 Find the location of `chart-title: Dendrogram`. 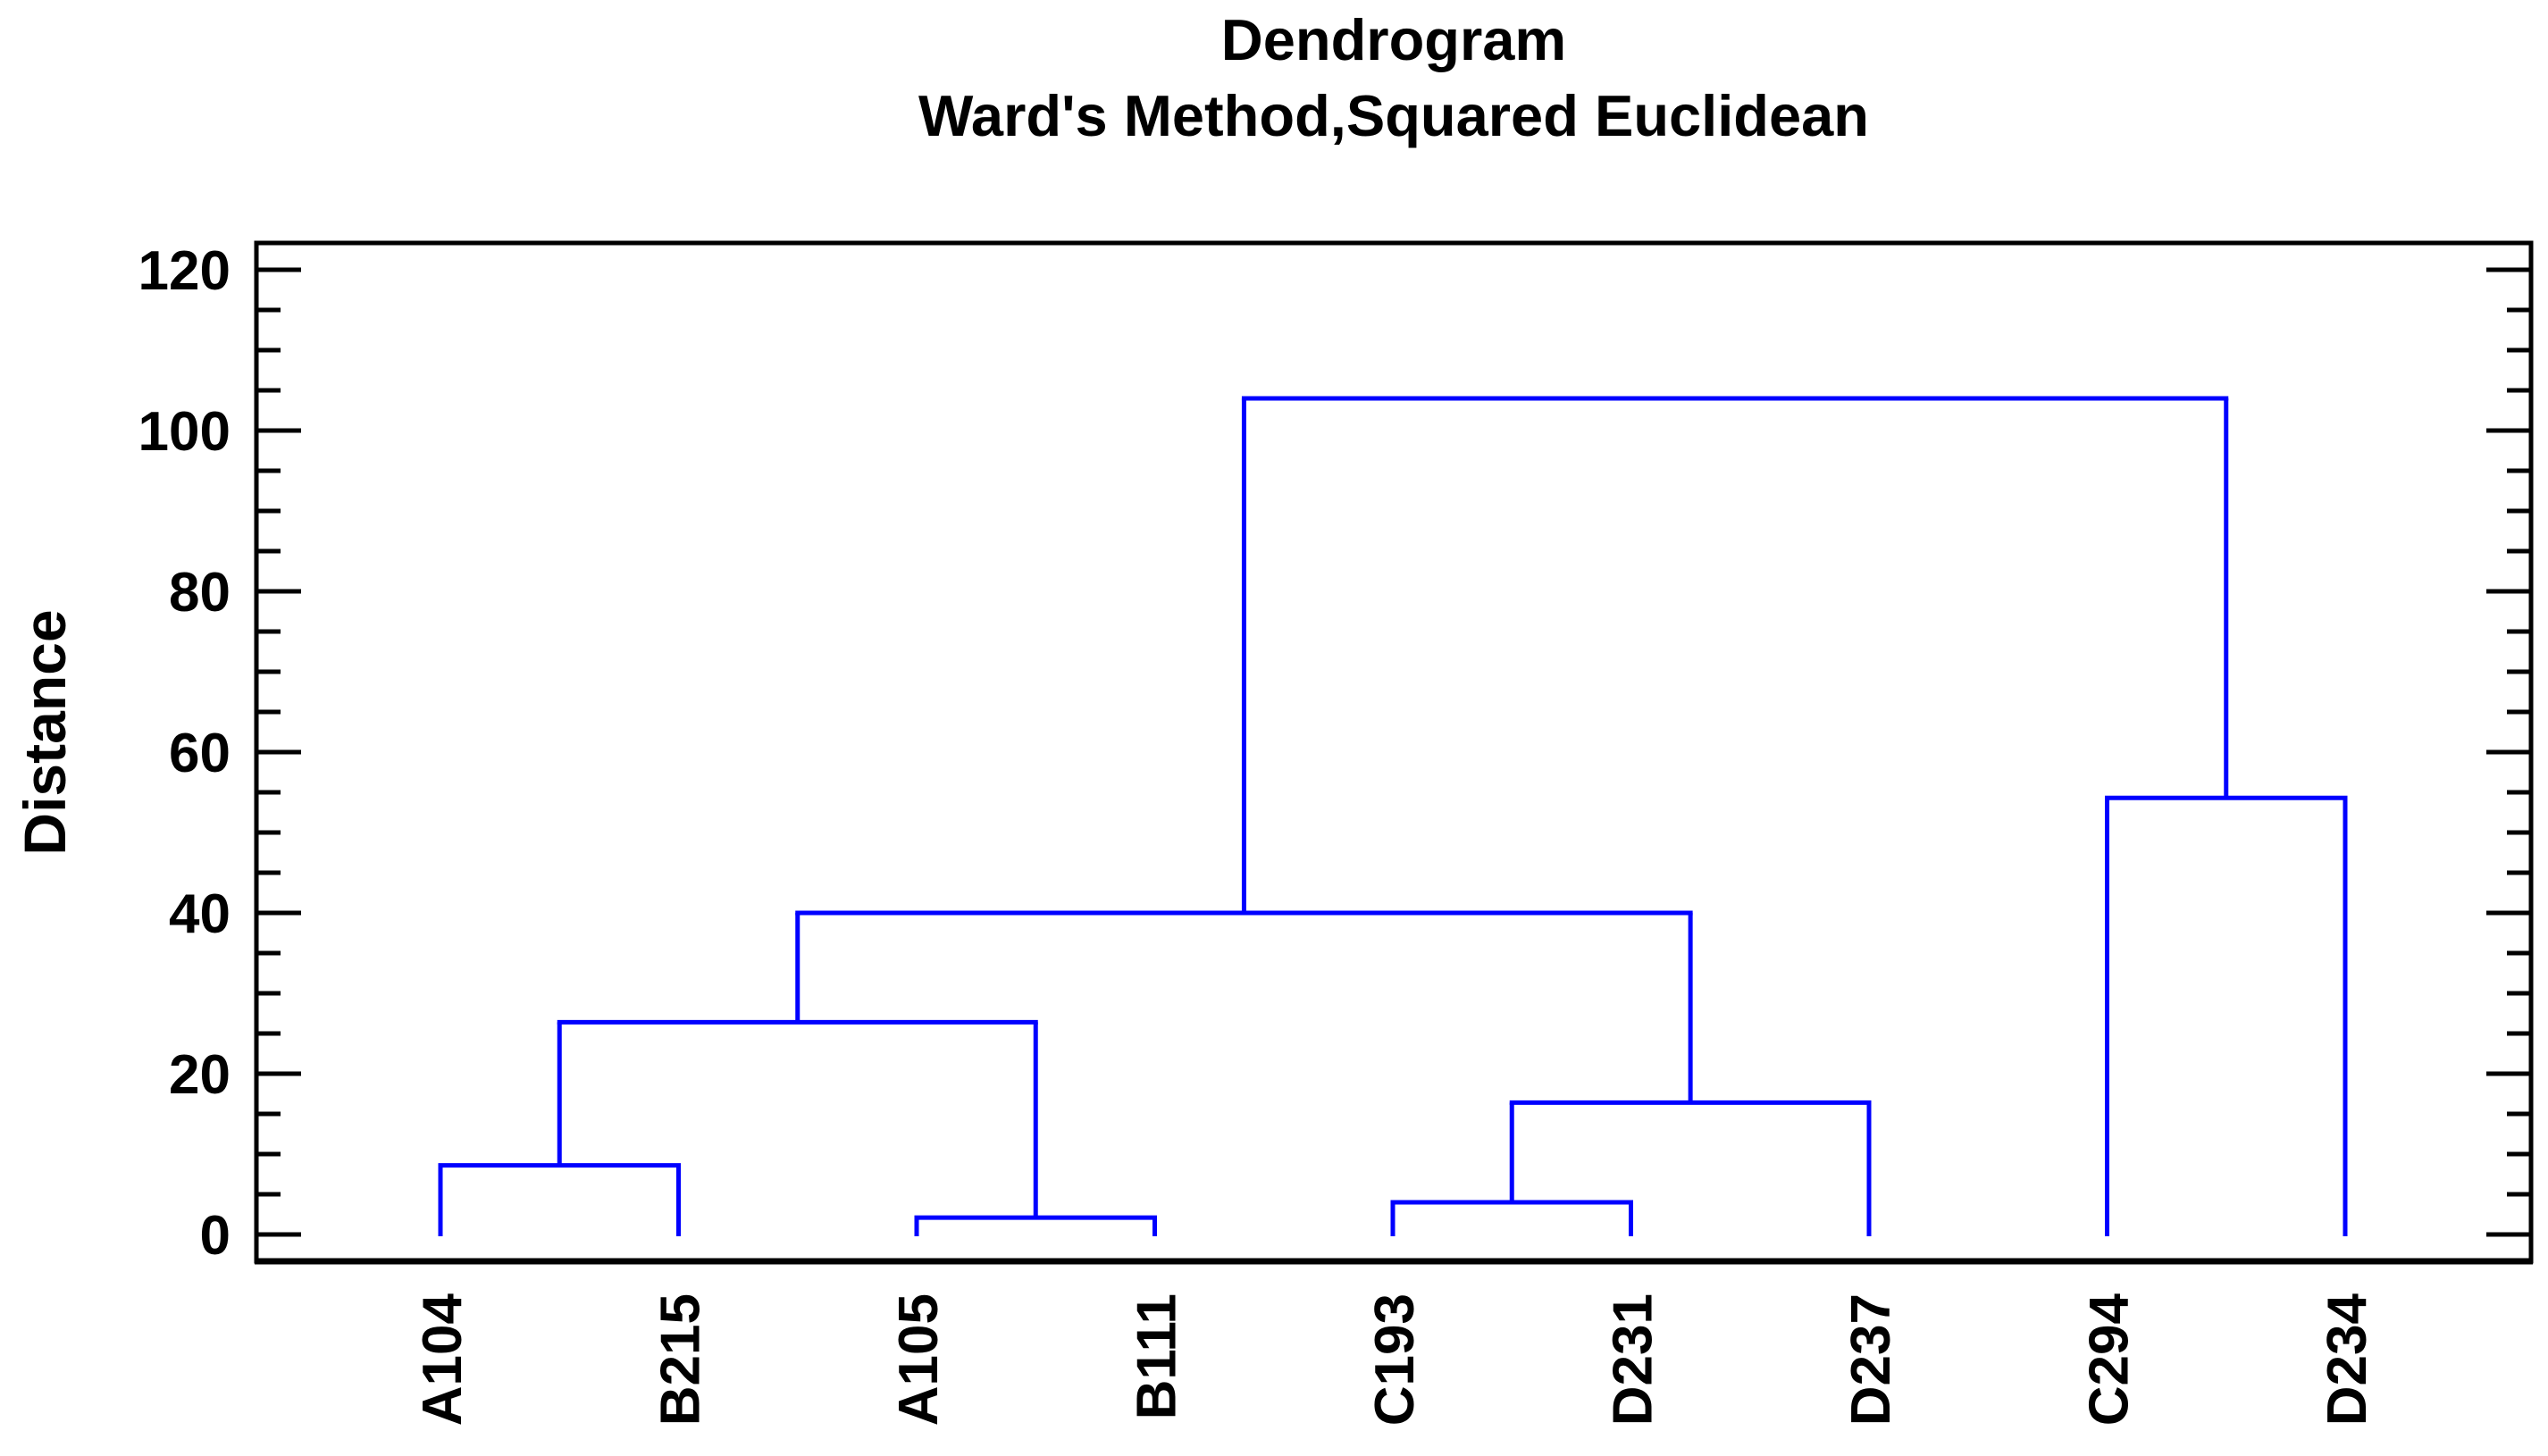

chart-title: Dendrogram is located at coordinates (1393, 39).